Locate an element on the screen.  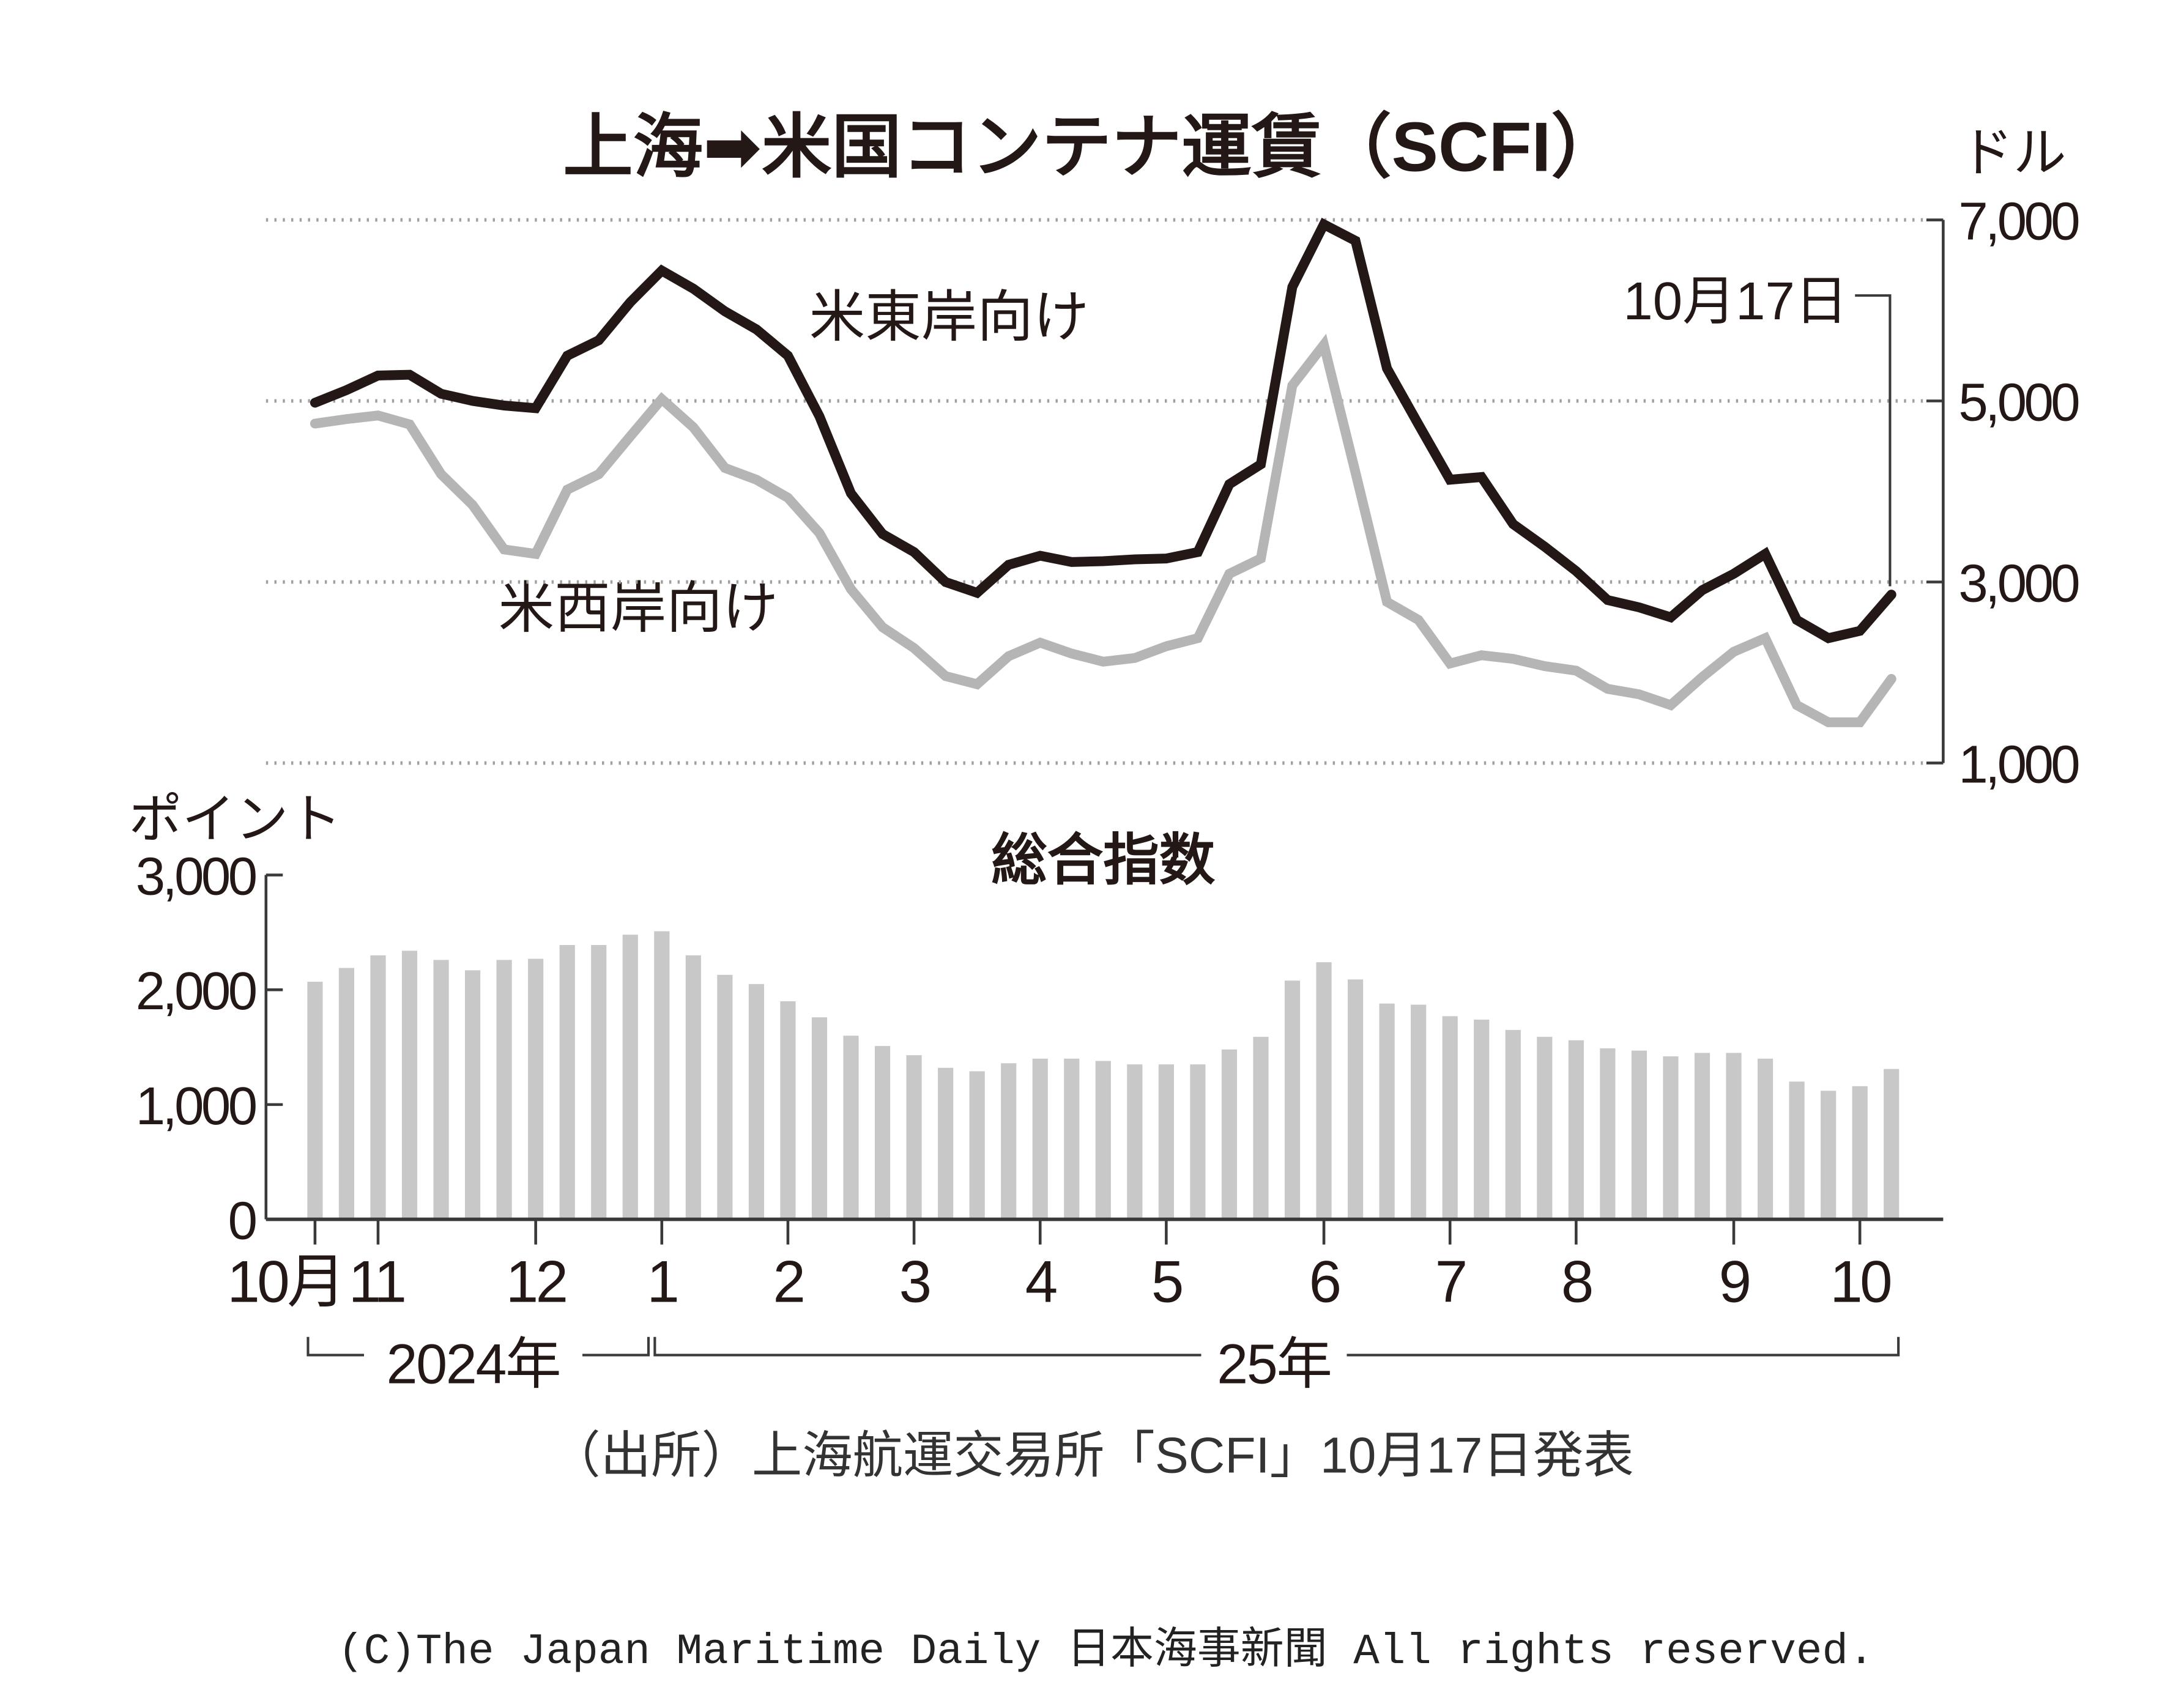
x-tick-label: 3 is located at coordinates (915, 1282).